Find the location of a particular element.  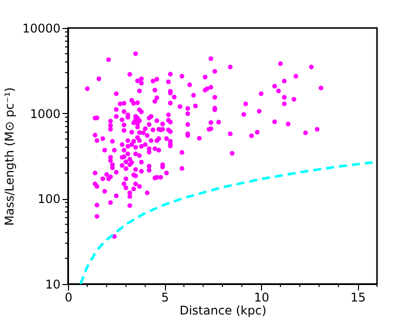

x-tick-label: 10 is located at coordinates (262, 297).